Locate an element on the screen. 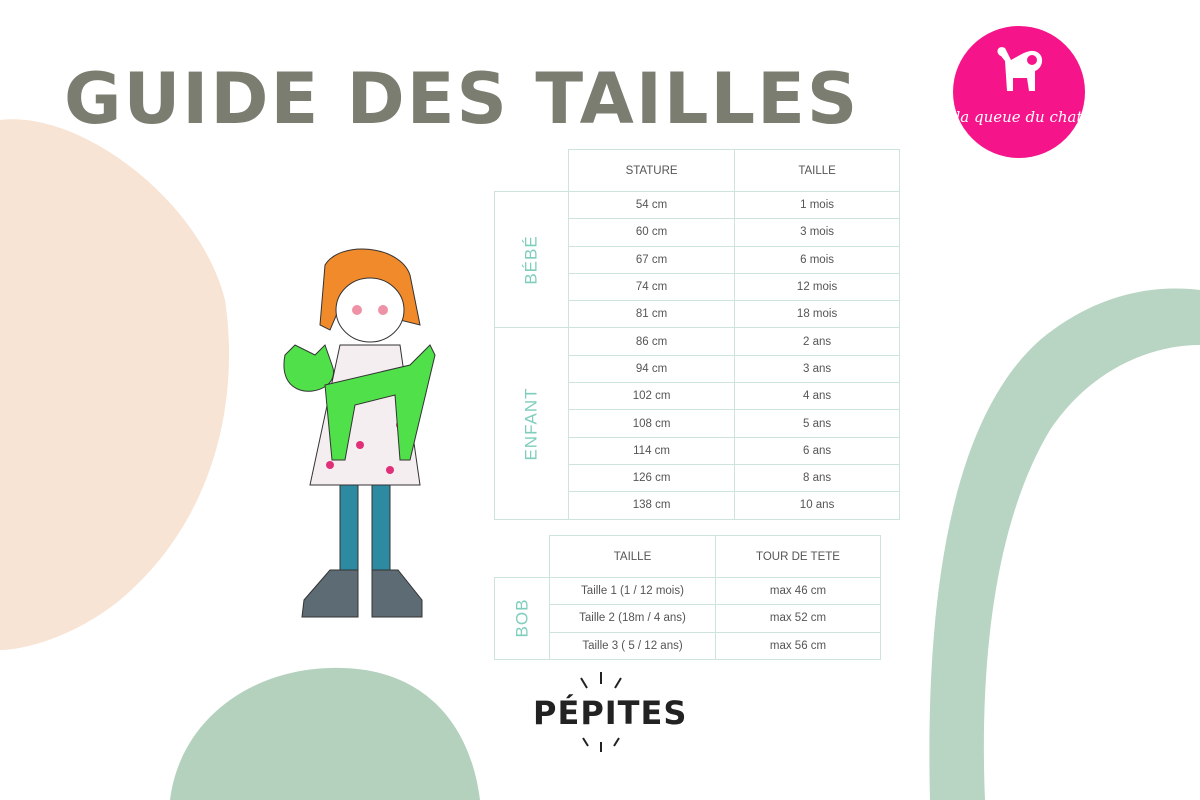 This screenshot has width=1200, height=800. girl-with-cat-illustration is located at coordinates (359, 433).